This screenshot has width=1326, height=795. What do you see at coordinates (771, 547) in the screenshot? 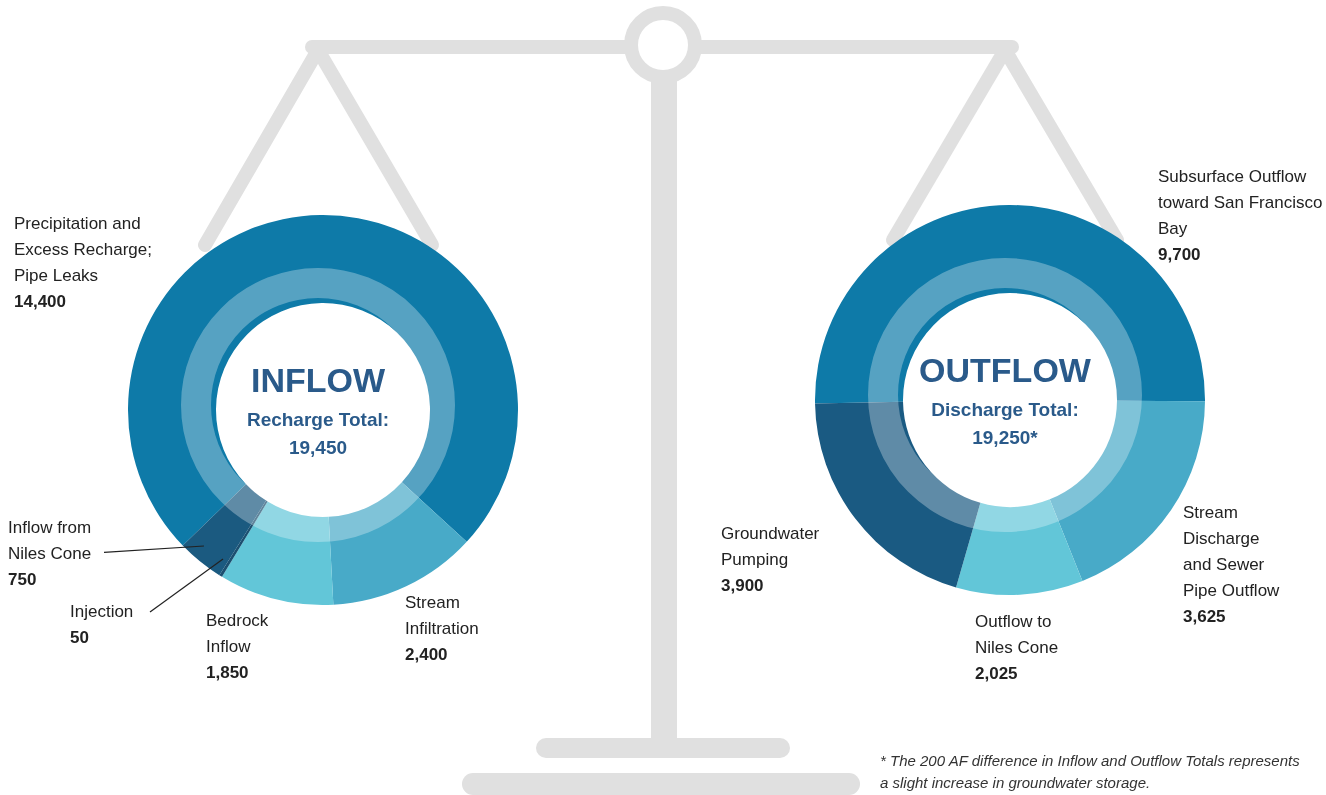
I see `slice-label: Groundwater Pumping` at bounding box center [771, 547].